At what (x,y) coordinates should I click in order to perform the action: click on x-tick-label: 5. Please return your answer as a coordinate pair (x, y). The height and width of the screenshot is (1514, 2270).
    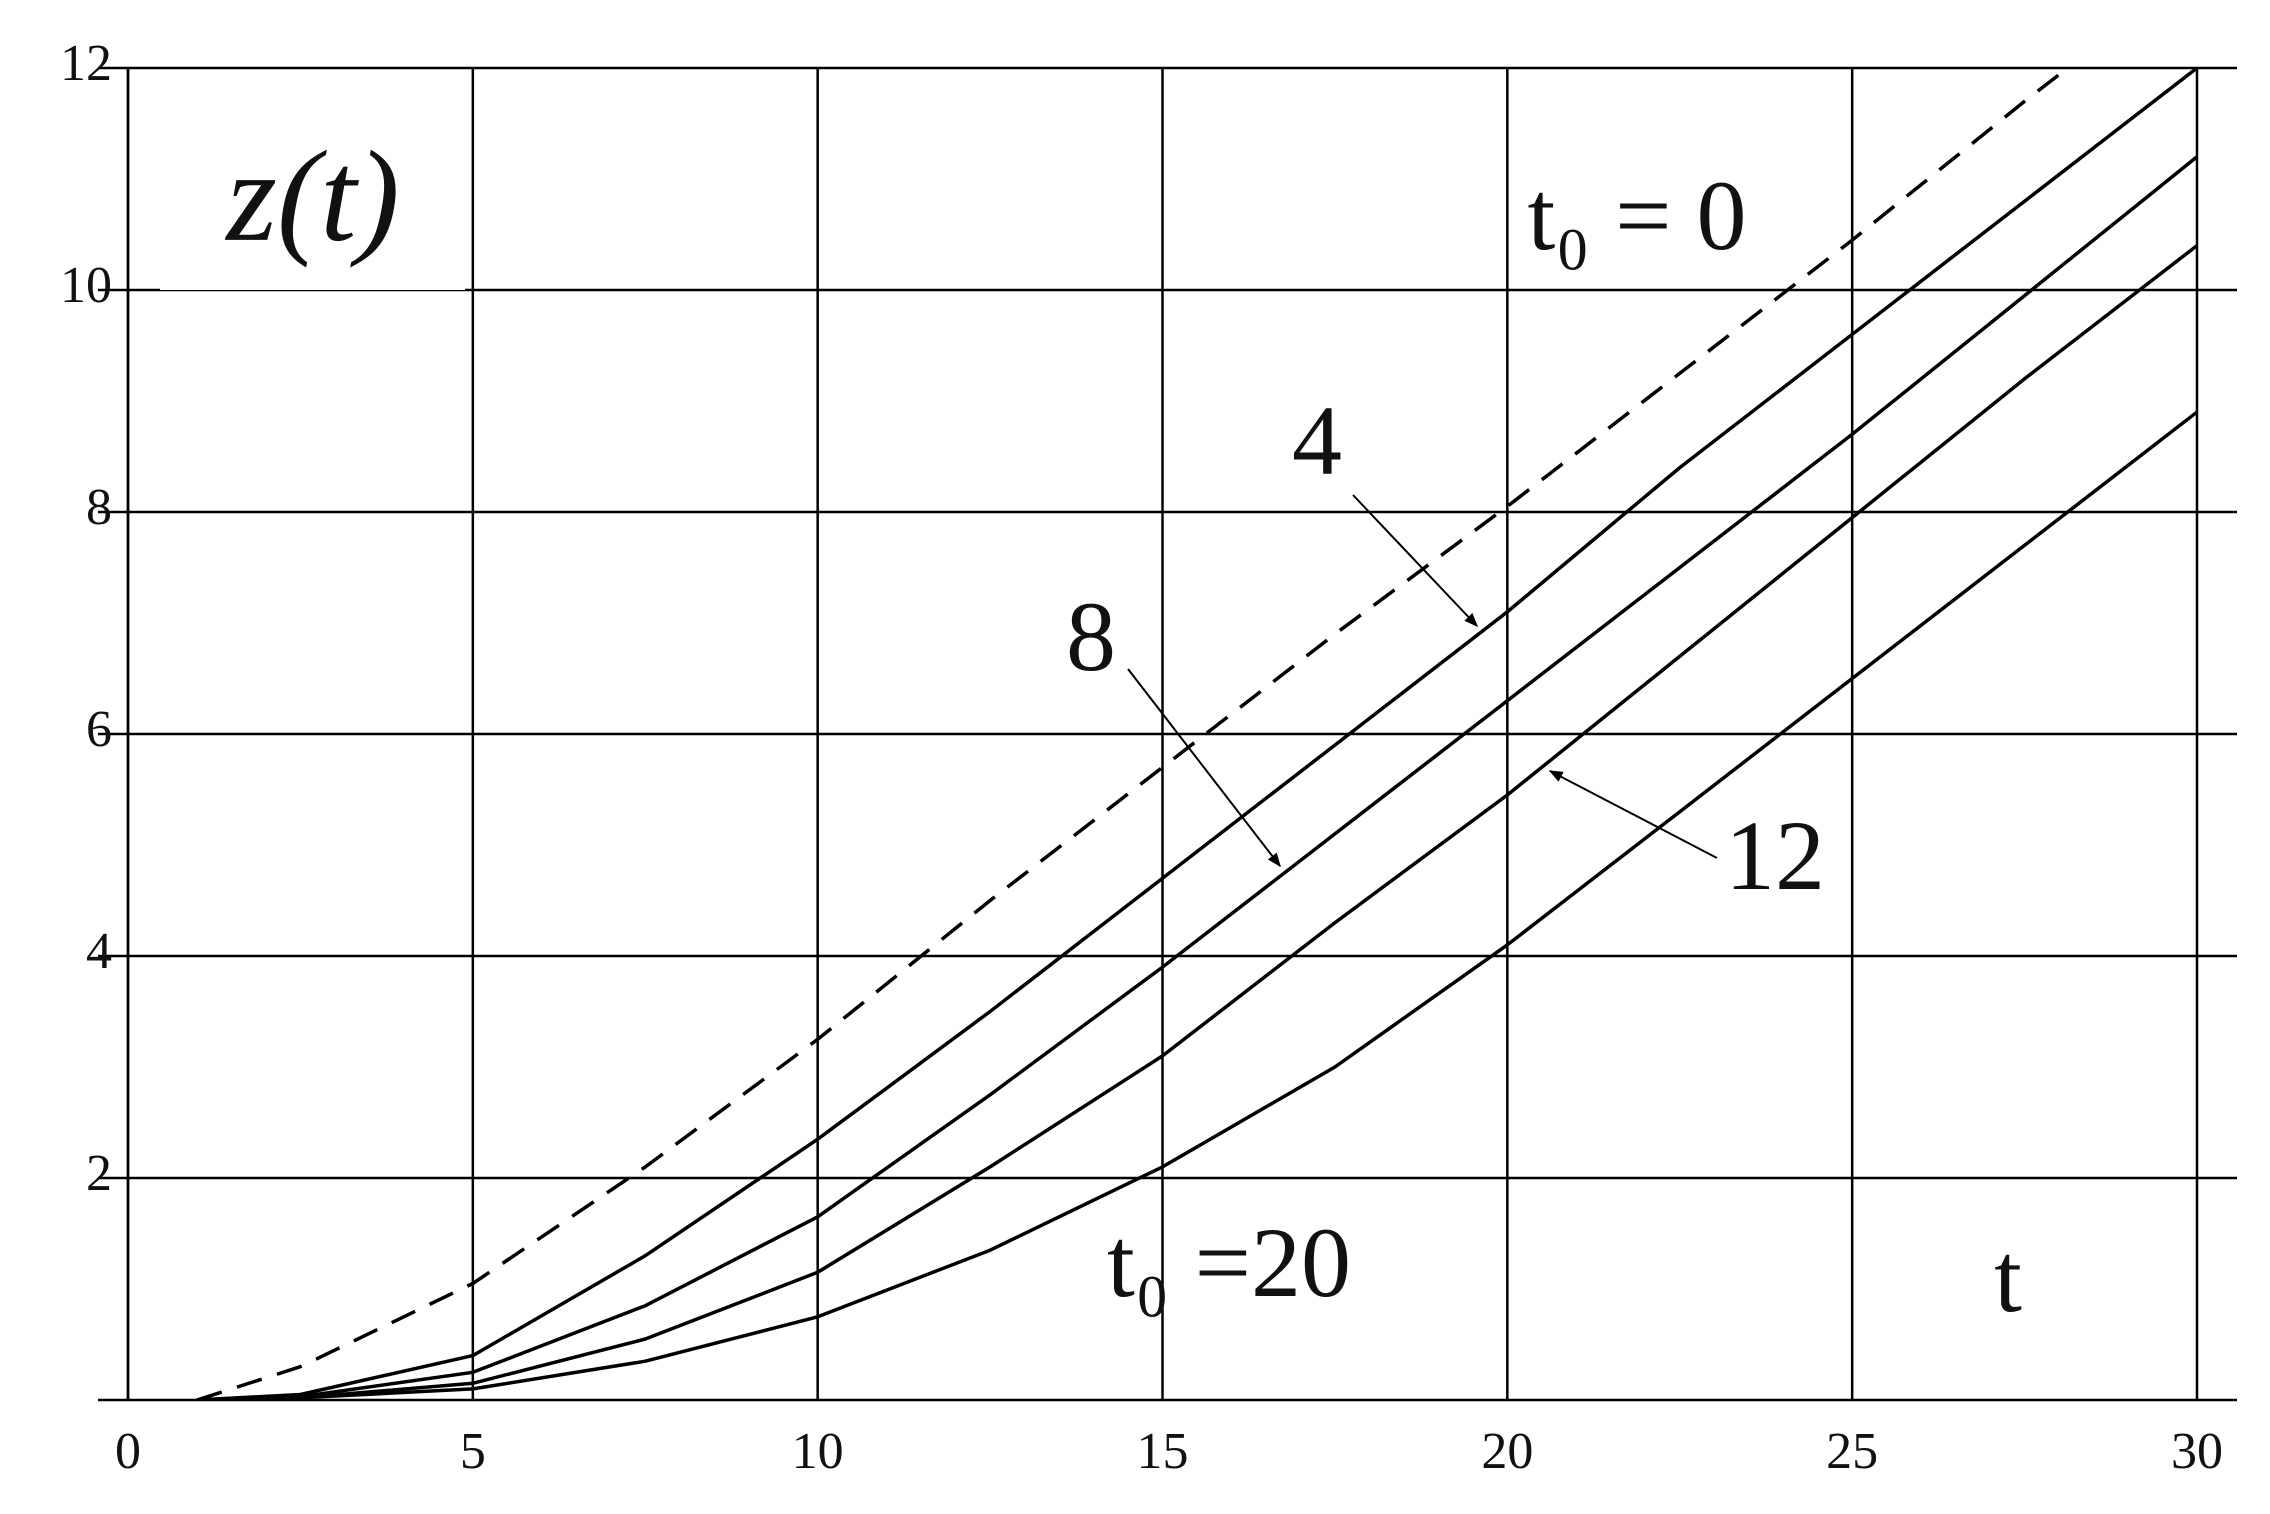
    Looking at the image, I should click on (473, 1451).